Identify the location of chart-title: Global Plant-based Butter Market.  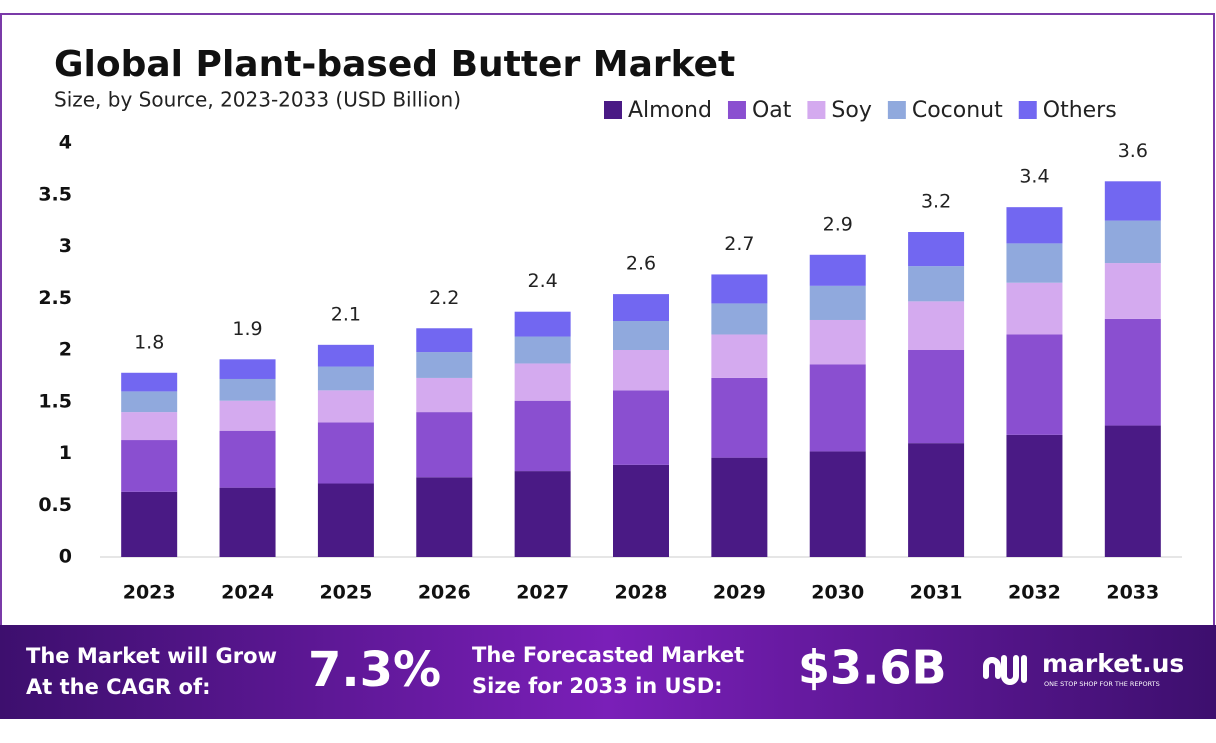
(394, 64).